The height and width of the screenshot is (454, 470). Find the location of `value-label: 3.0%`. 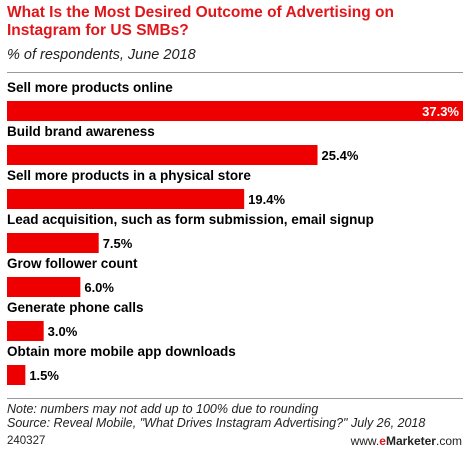

value-label: 3.0% is located at coordinates (63, 331).